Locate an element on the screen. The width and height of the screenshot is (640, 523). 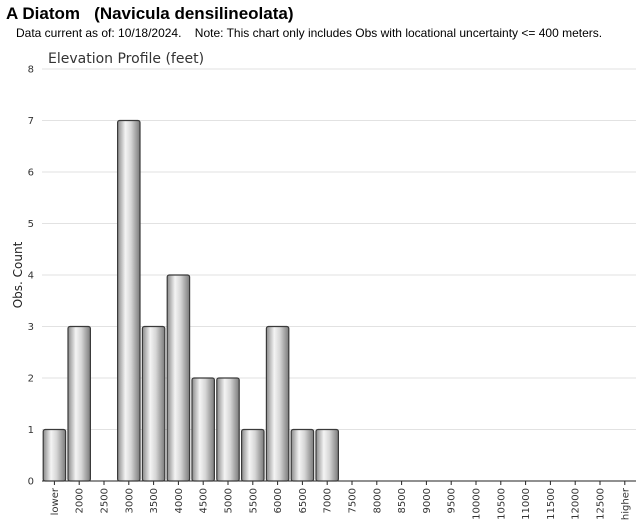
y-tick-label: 3 is located at coordinates (31, 327).